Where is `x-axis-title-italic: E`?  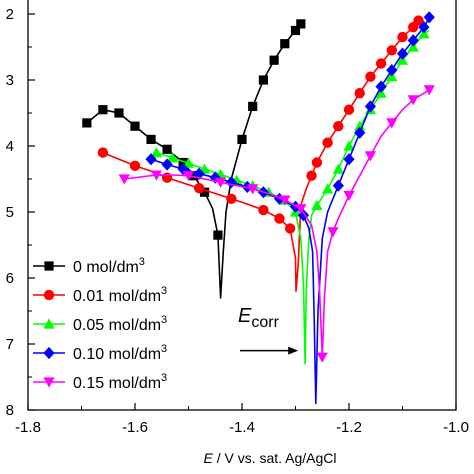 x-axis-title-italic: E is located at coordinates (208, 458).